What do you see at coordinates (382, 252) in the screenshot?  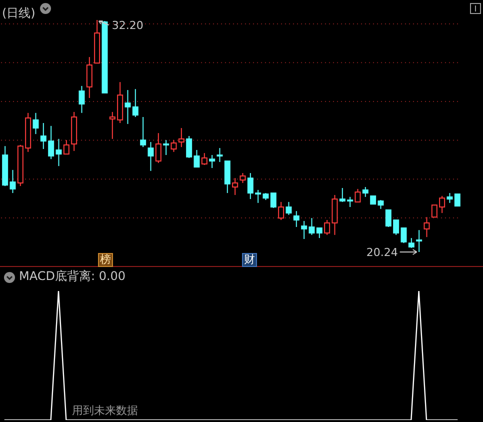 I see `annotation: 20.24` at bounding box center [382, 252].